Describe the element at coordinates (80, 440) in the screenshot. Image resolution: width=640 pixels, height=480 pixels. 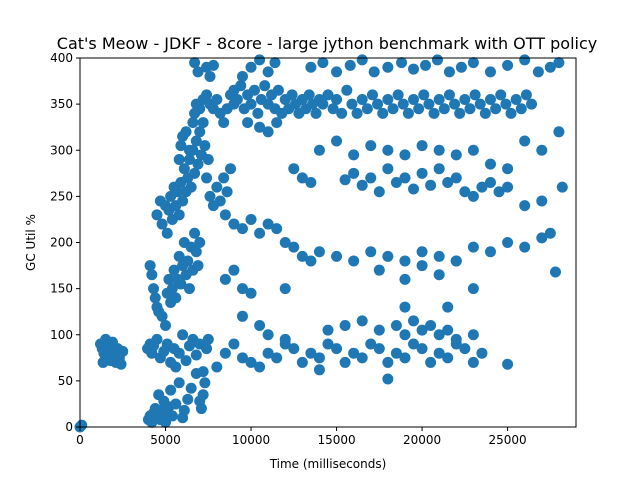
I see `x-tick-label: 0` at that location.